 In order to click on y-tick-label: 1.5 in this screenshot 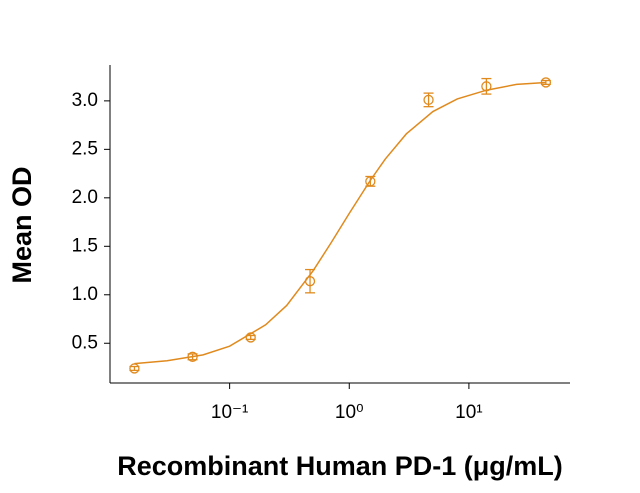, I will do `click(85, 245)`.